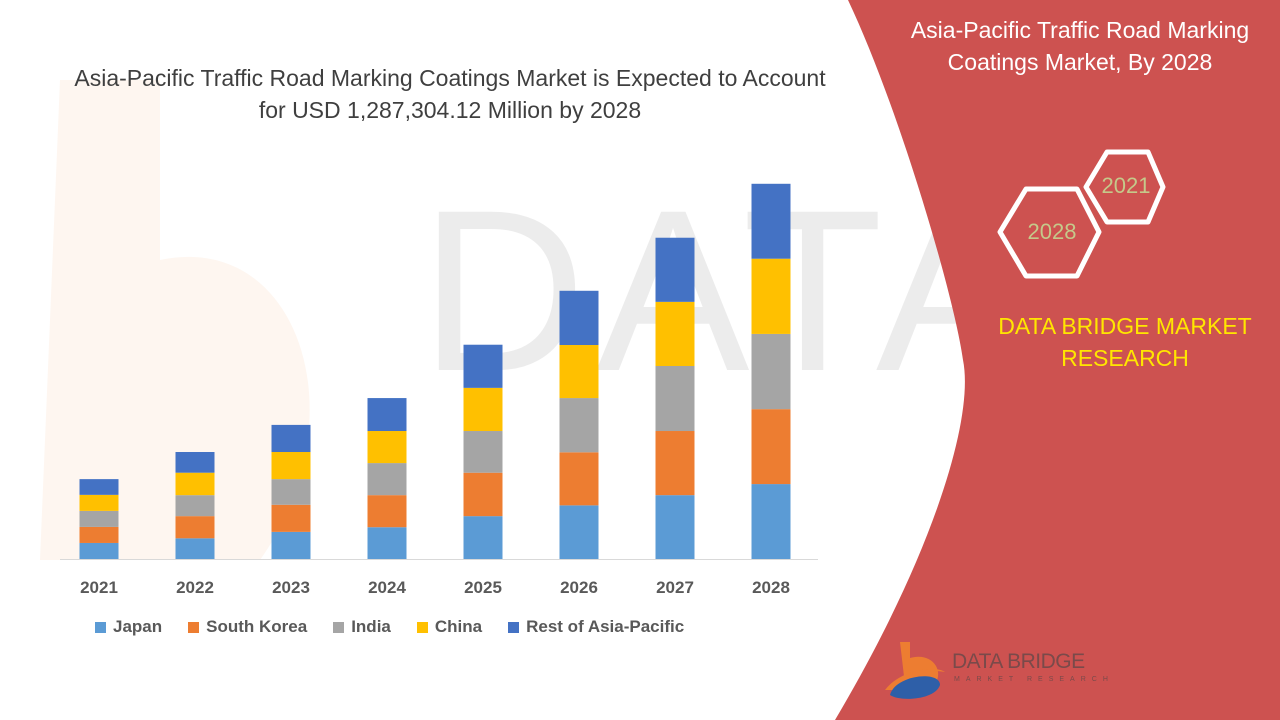 The image size is (1280, 720). Describe the element at coordinates (99, 518) in the screenshot. I see `bar-segment-india-2021` at that location.